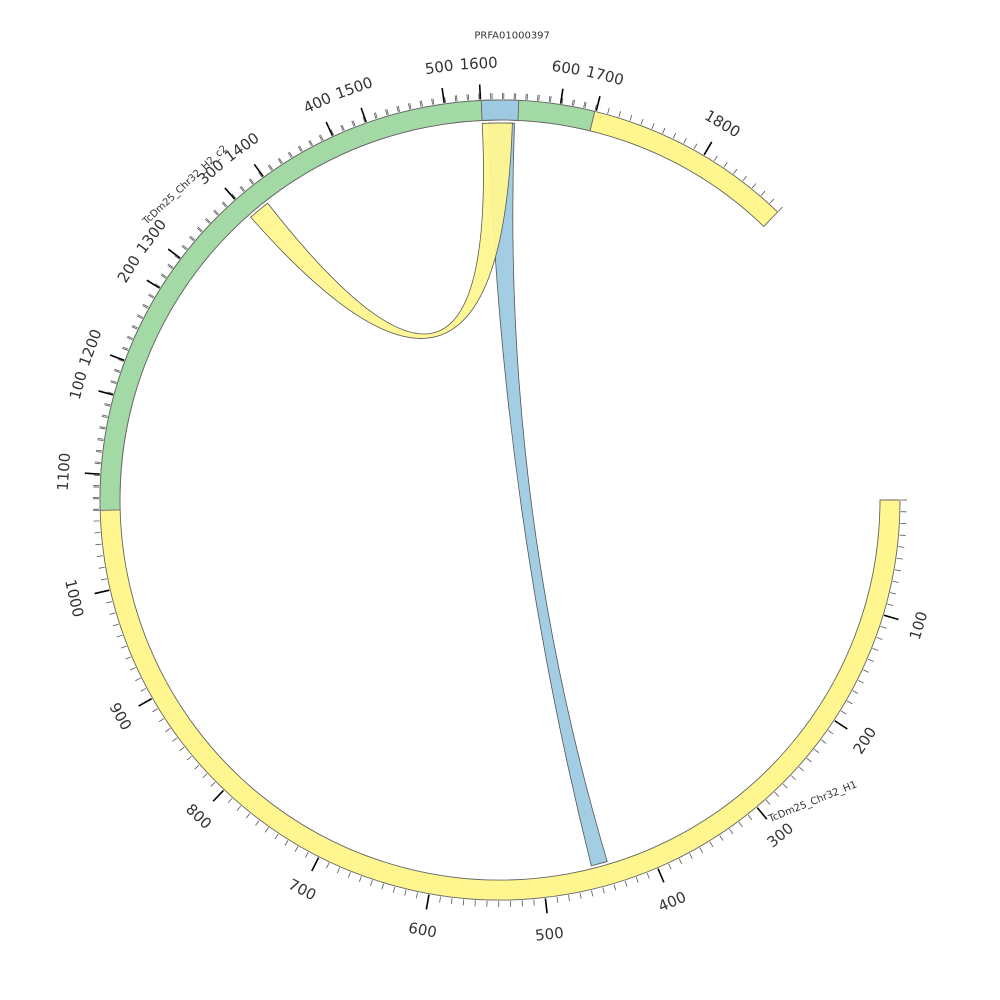 This screenshot has width=1000, height=1000. What do you see at coordinates (604, 75) in the screenshot?
I see `tick-label: 1700` at bounding box center [604, 75].